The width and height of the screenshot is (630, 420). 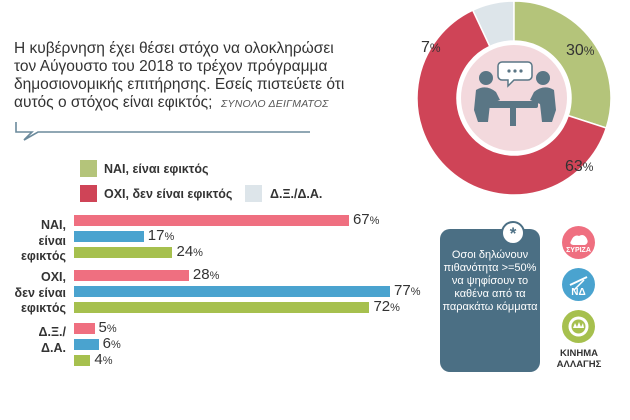 What do you see at coordinates (40, 292) in the screenshot?
I see `category-label-no: ΟΧΙ, δεν είναι εφικτός` at bounding box center [40, 292].